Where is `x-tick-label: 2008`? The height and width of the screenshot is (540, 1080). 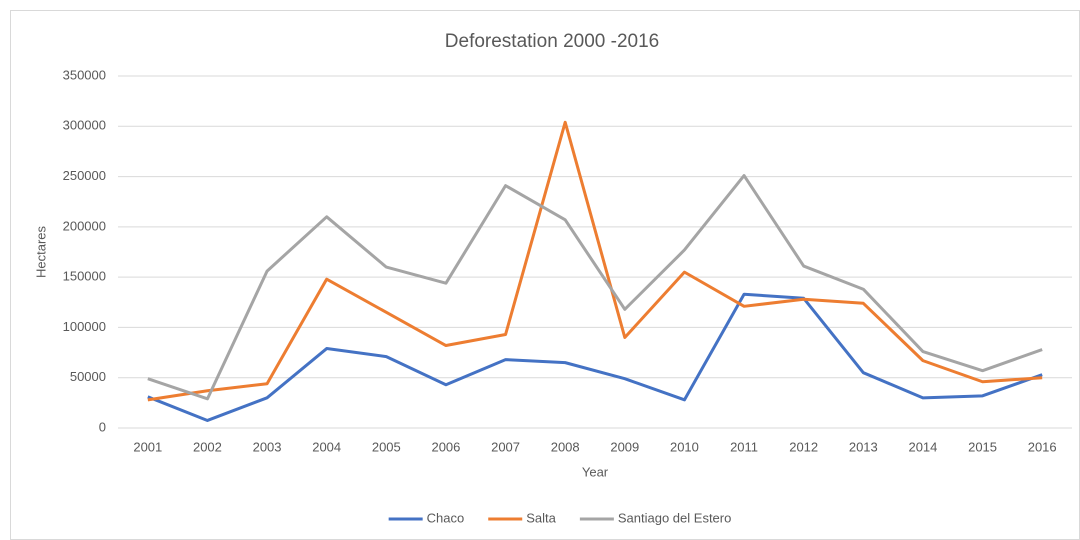 x-tick-label: 2008 is located at coordinates (565, 446).